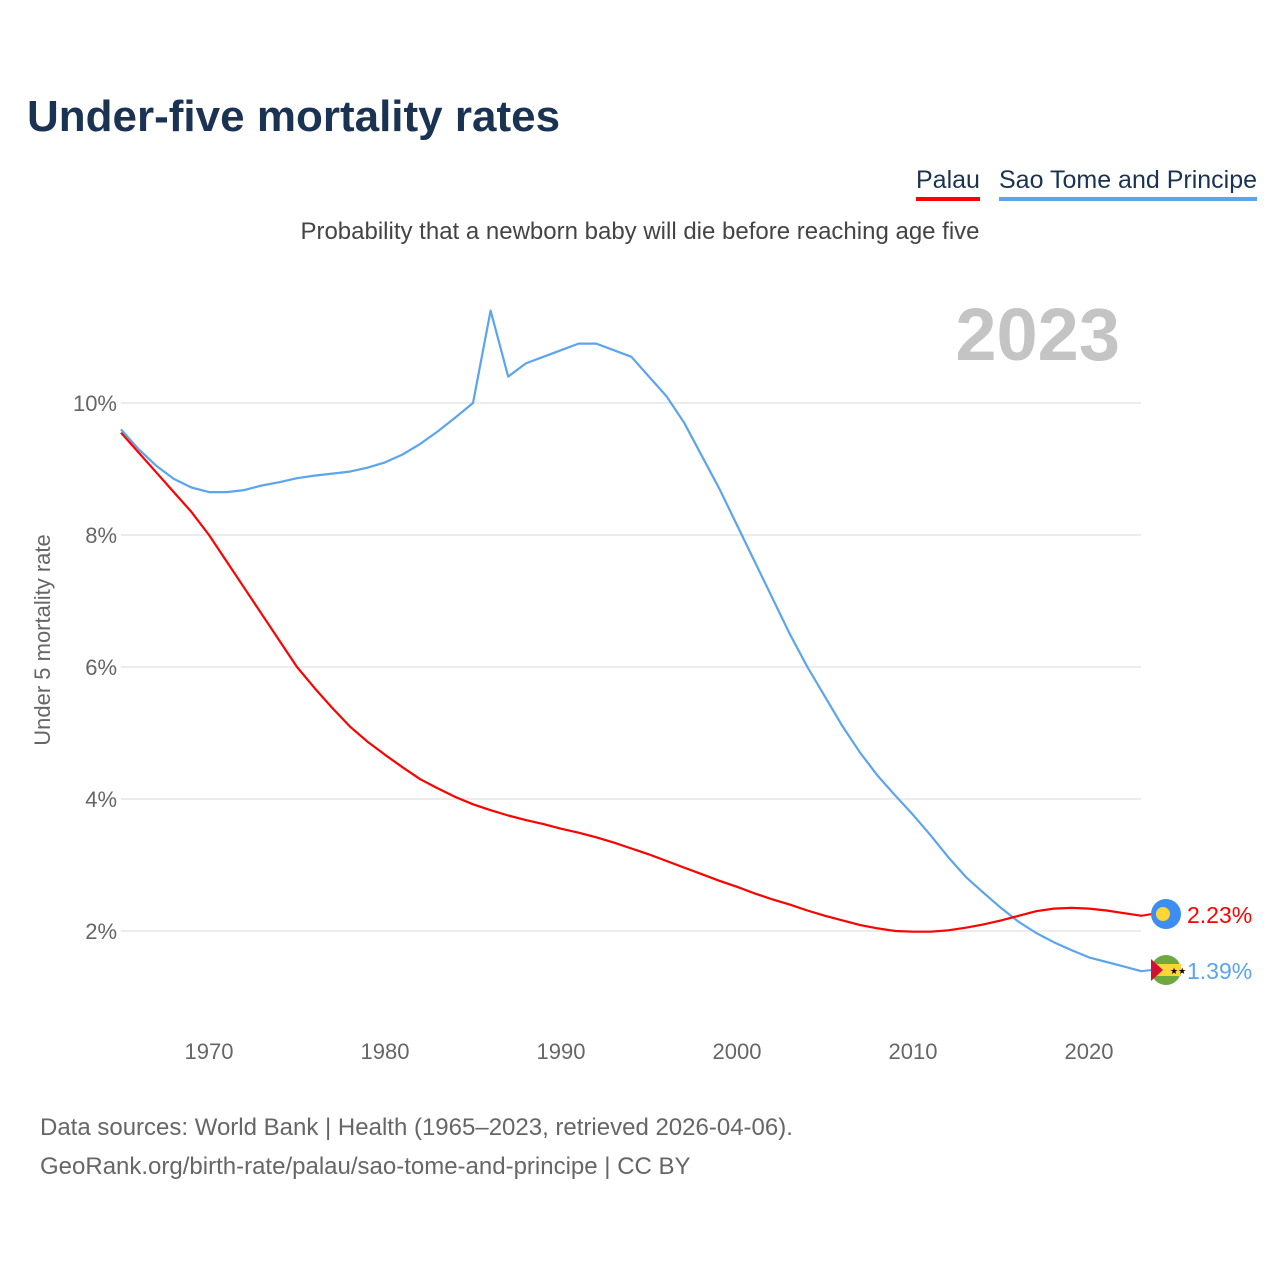 This screenshot has height=1280, width=1280. I want to click on sao-tome-flag-band, so click(1166, 970).